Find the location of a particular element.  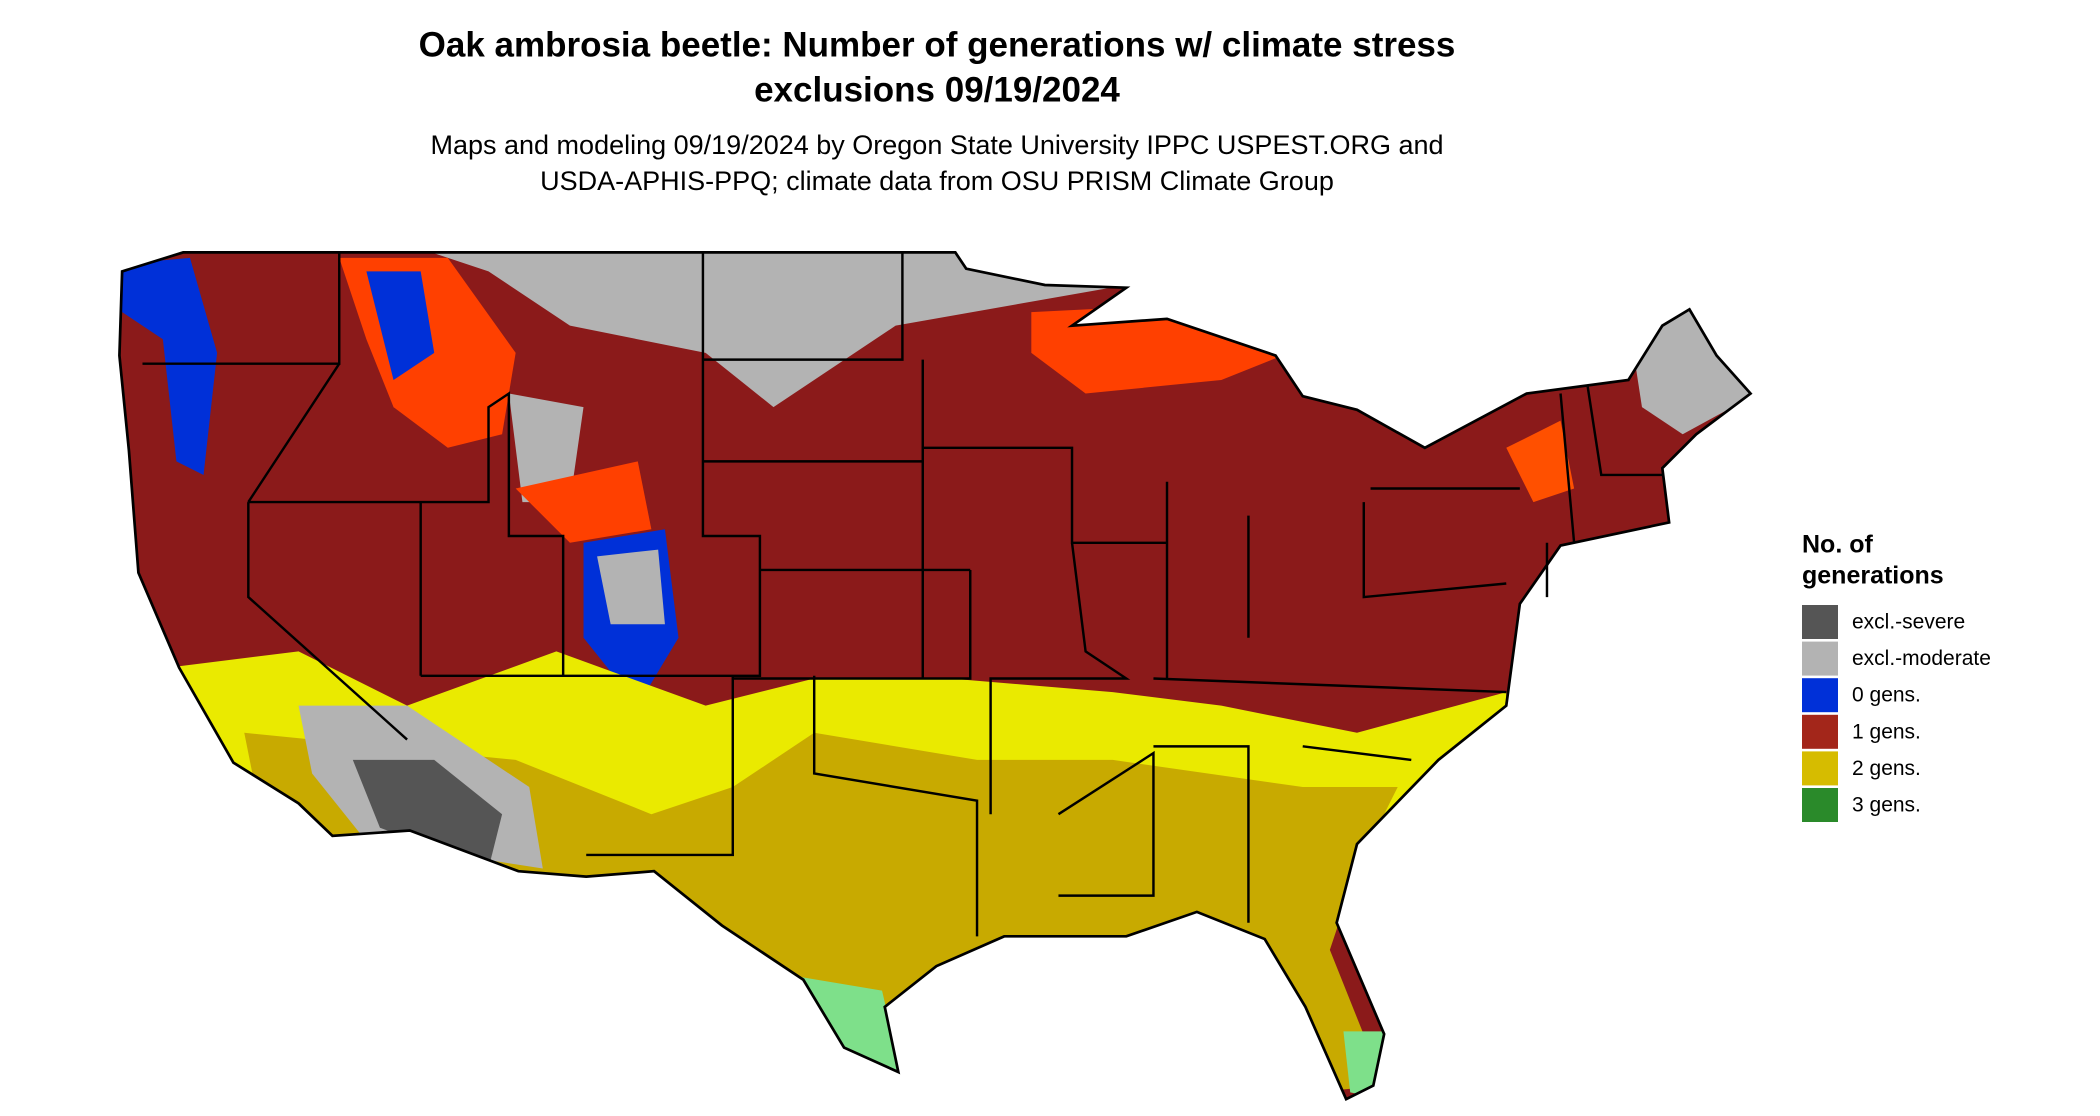

title-line: exclusions 09/19/2024 is located at coordinates (937, 89).